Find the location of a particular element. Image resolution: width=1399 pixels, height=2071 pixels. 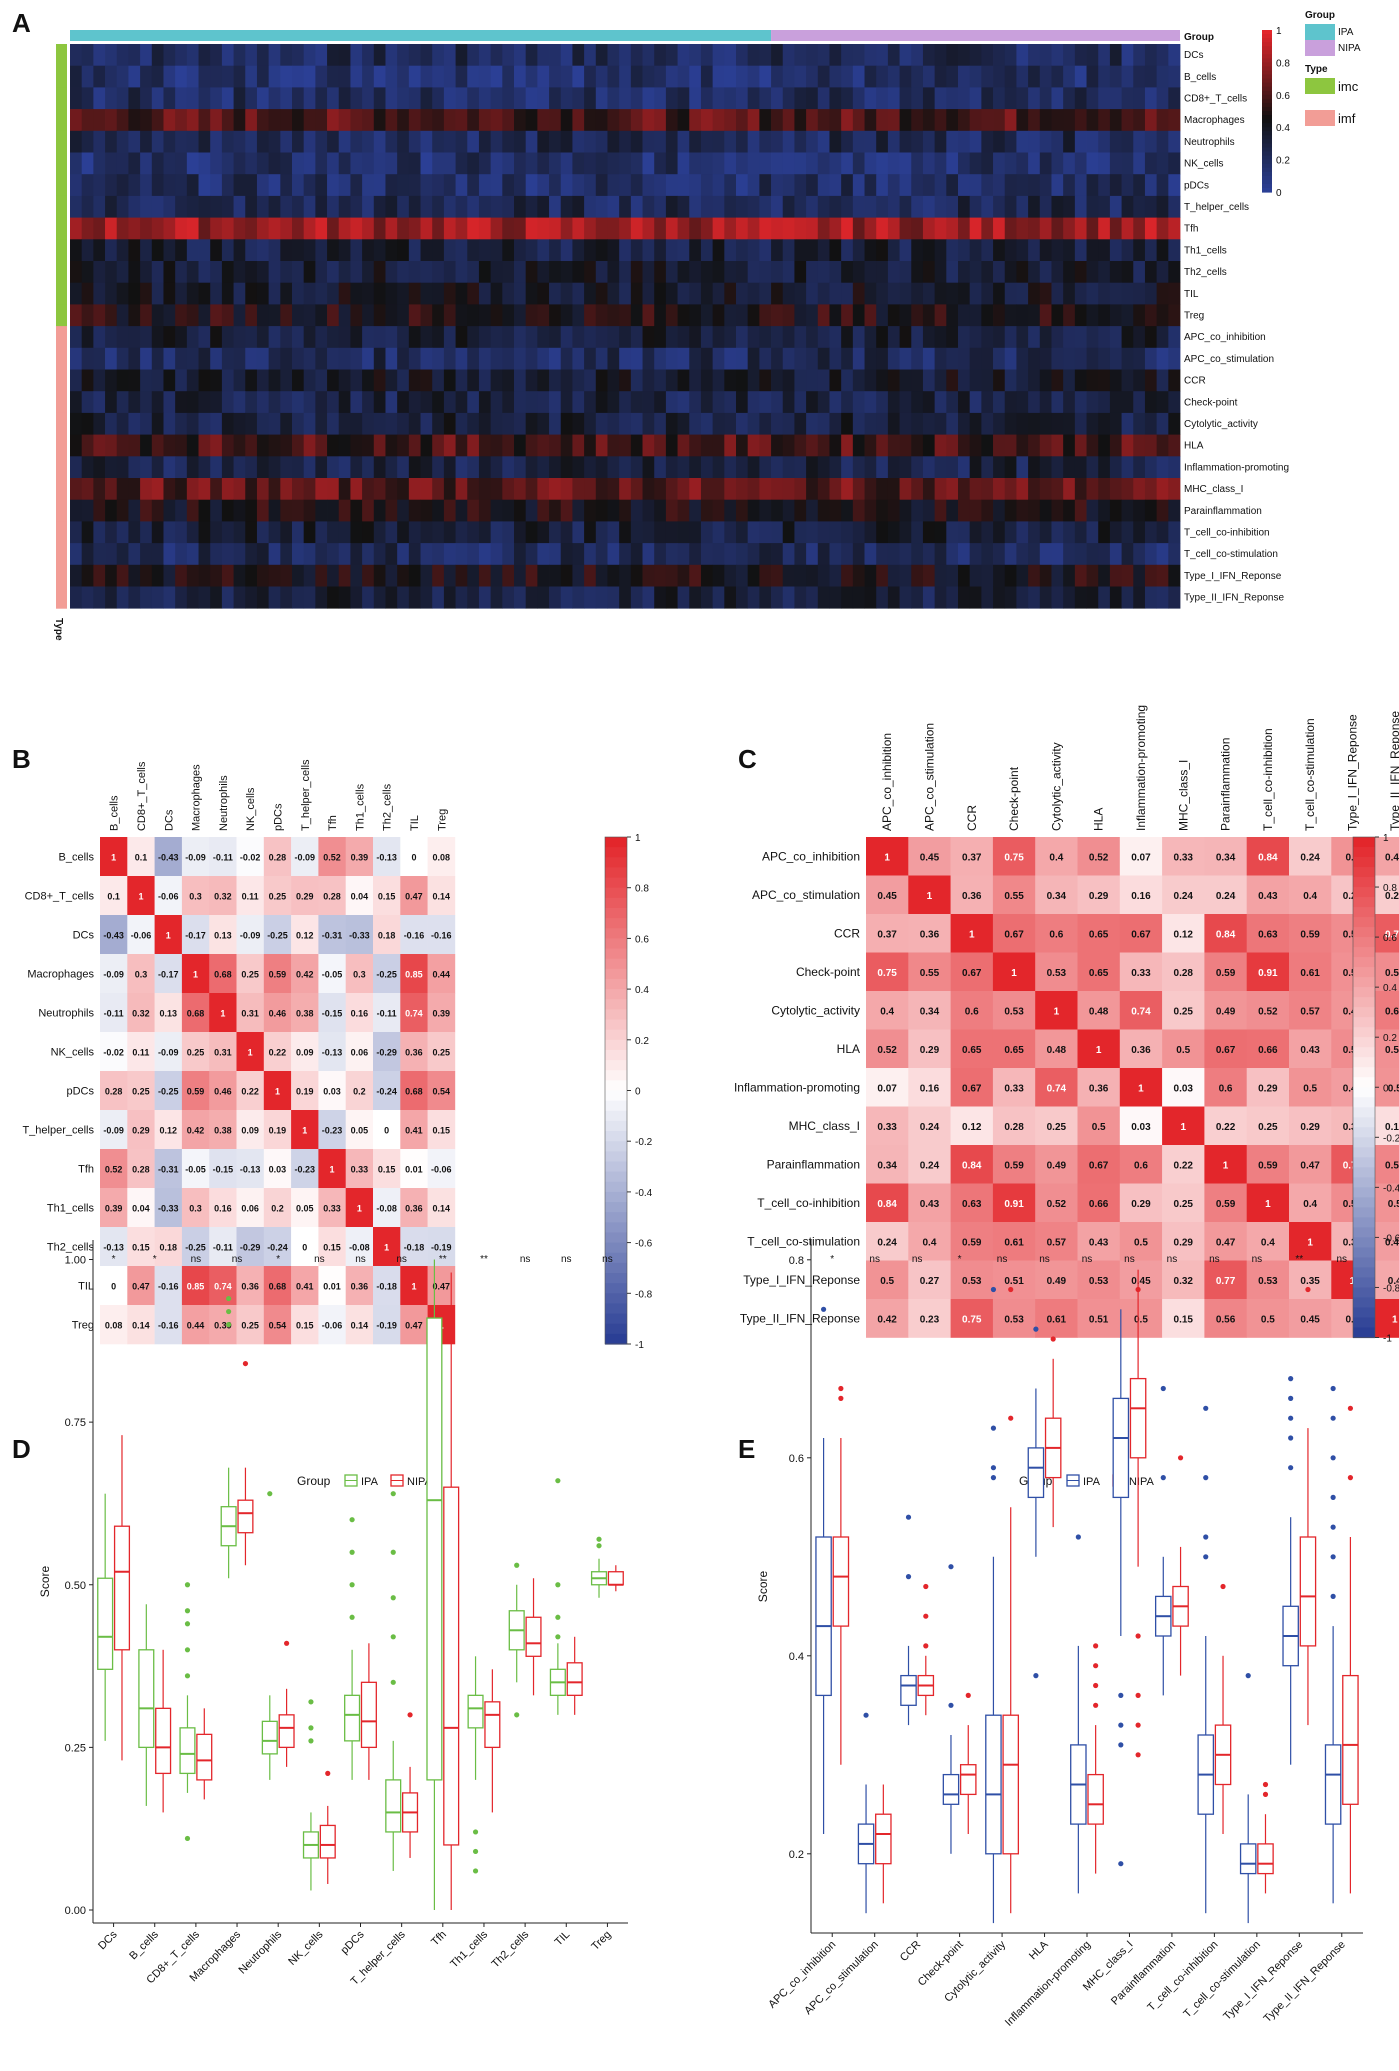

cell-value: -0.24 is located at coordinates (386, 1092).